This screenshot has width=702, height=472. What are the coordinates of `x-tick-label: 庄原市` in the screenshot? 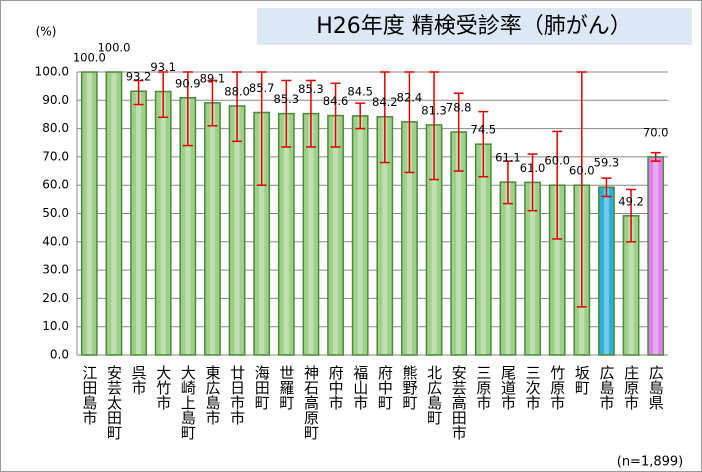 It's located at (631, 387).